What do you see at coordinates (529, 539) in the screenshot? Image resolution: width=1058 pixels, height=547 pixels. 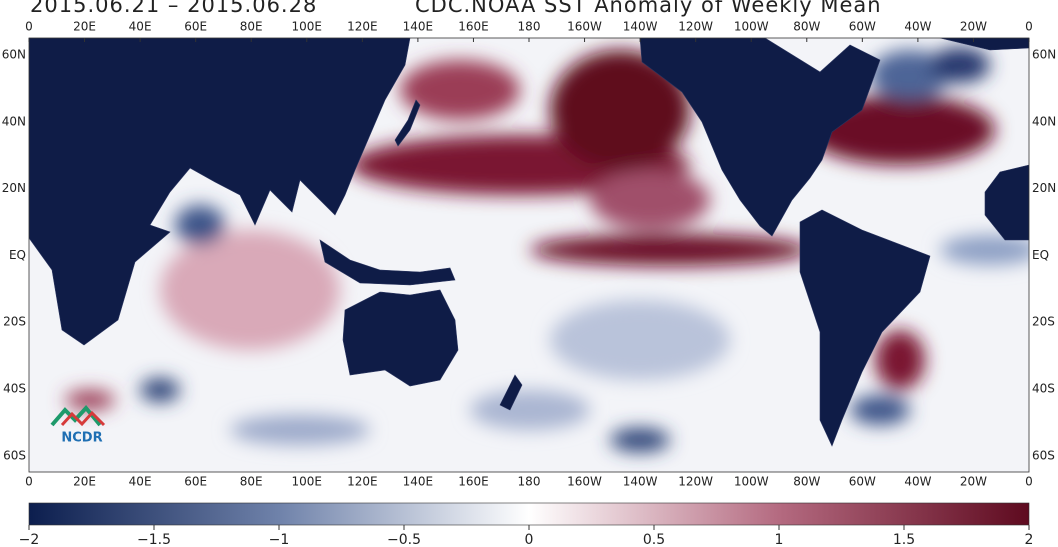 I see `colorbar-tick-label: 0` at bounding box center [529, 539].